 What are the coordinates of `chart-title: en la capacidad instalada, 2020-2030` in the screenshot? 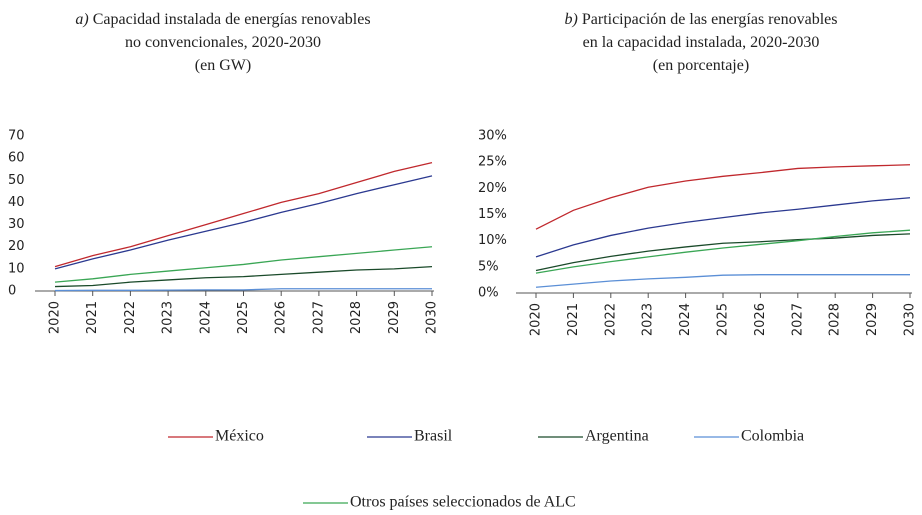 It's located at (701, 42).